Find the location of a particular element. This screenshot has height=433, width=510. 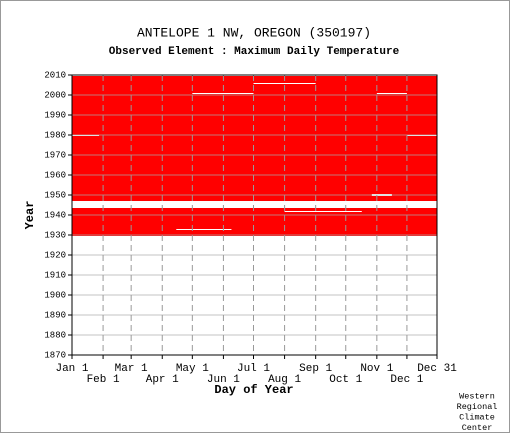

y-tick-label: 1890 is located at coordinates (55, 315).